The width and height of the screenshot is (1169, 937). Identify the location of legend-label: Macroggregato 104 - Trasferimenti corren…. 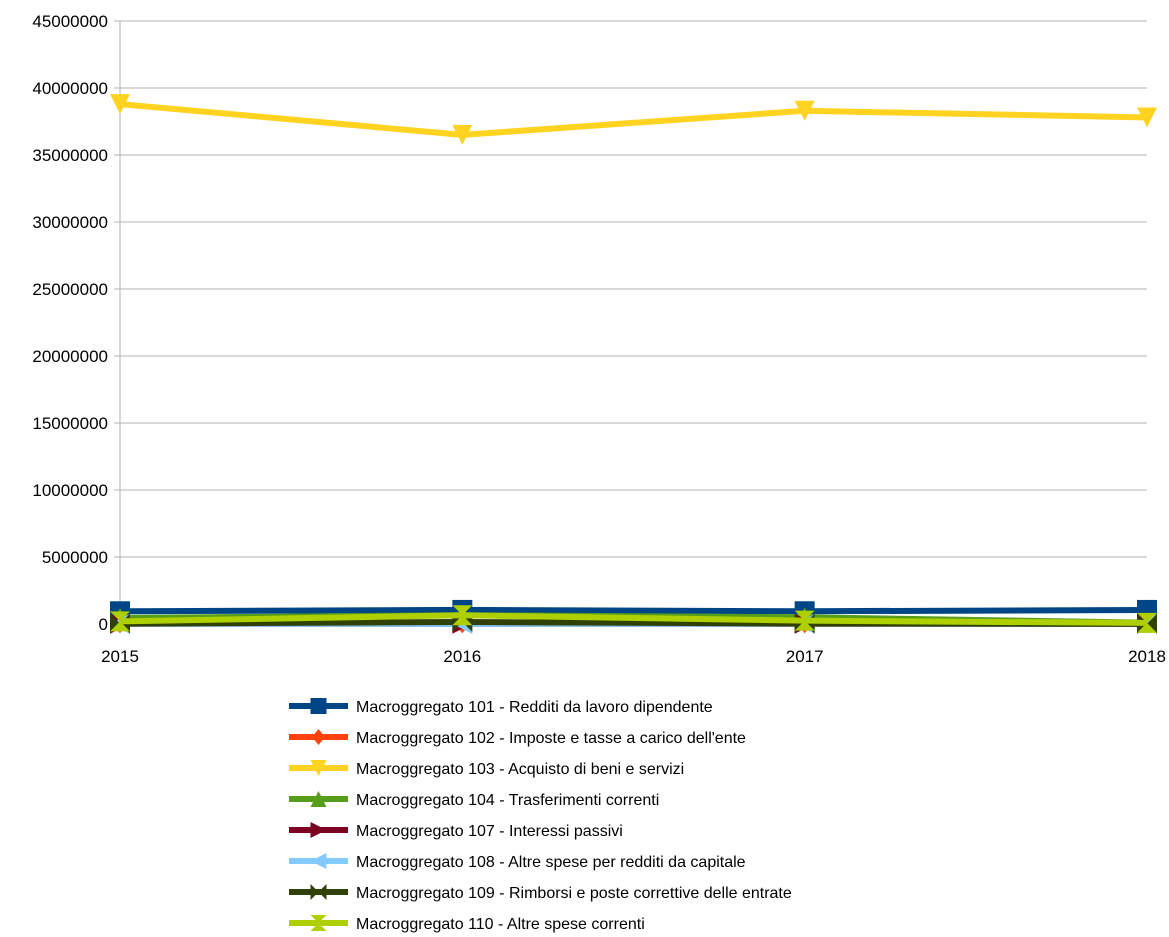
(507, 800).